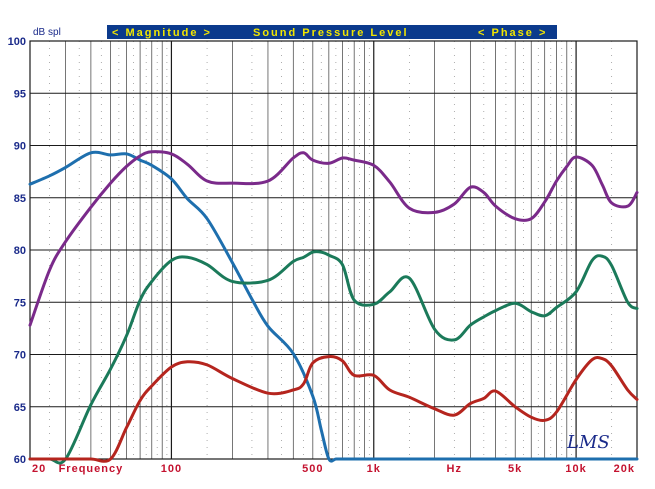 This screenshot has width=655, height=489. Describe the element at coordinates (454, 469) in the screenshot. I see `x-axis-annotation: Hz` at that location.